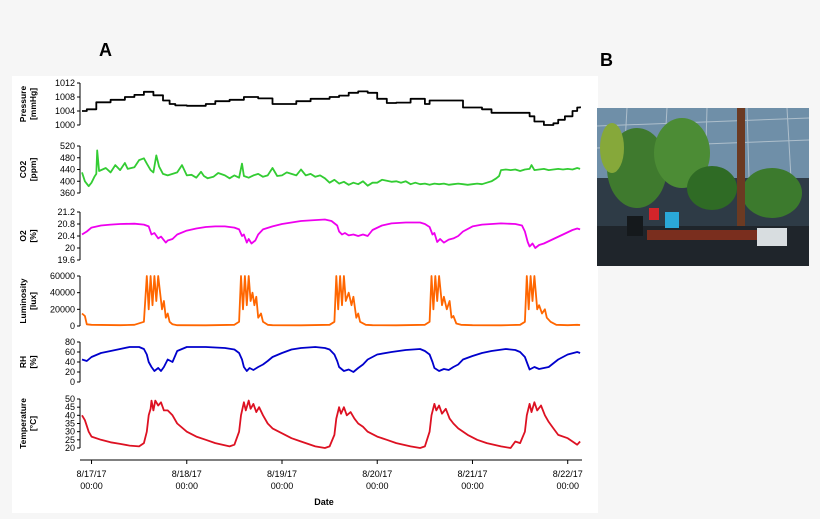  What do you see at coordinates (377, 474) in the screenshot?
I see `x-tick-label: 8/20/17` at bounding box center [377, 474].